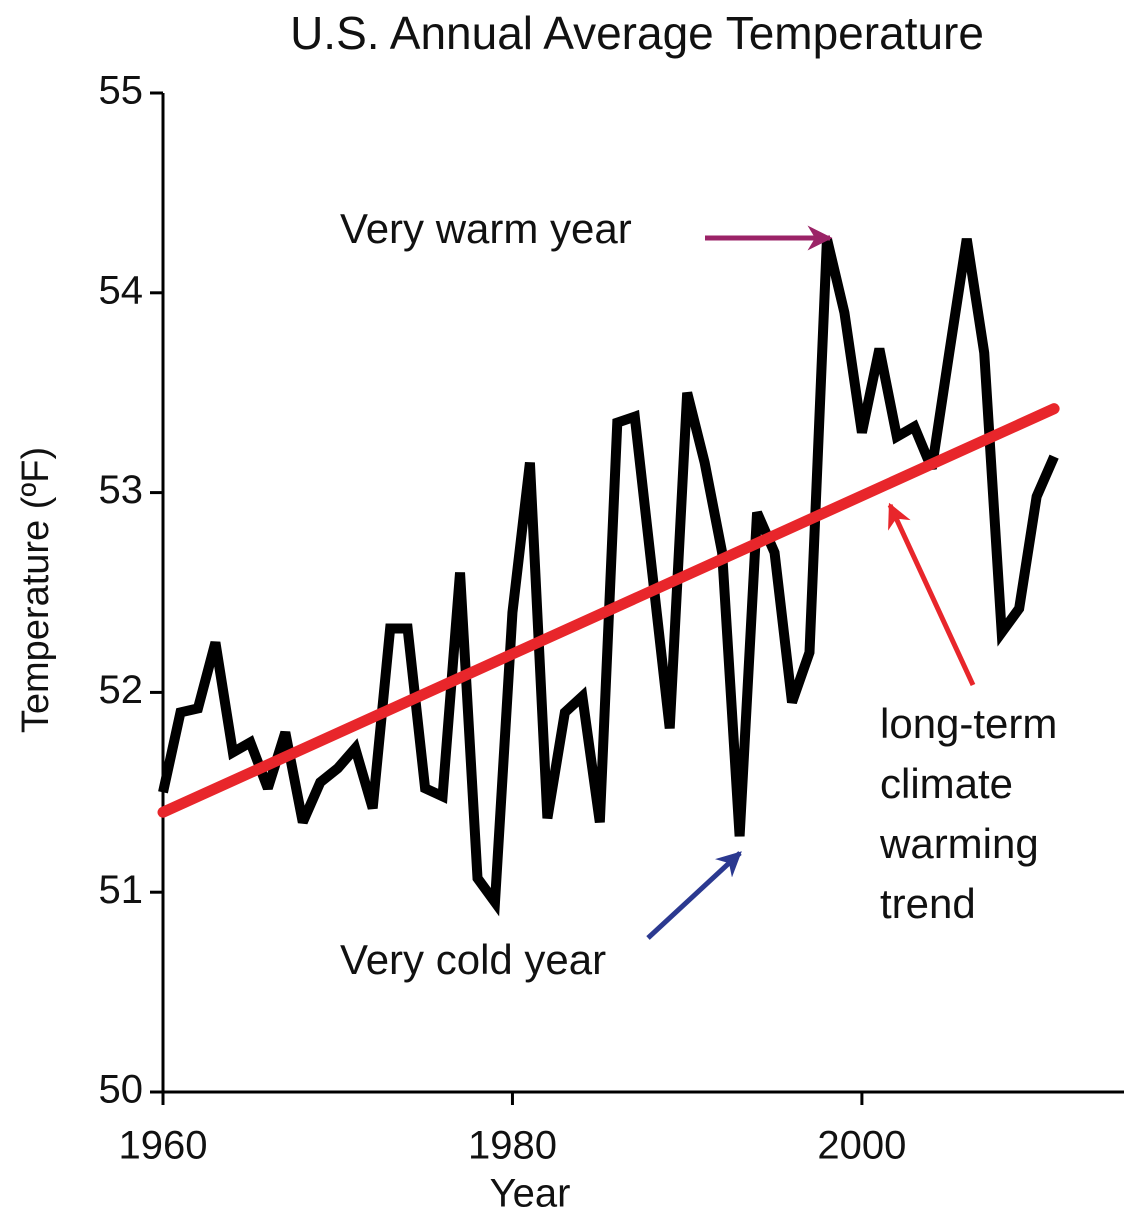 The height and width of the screenshot is (1218, 1124). Describe the element at coordinates (959, 843) in the screenshot. I see `annotation: warming` at that location.